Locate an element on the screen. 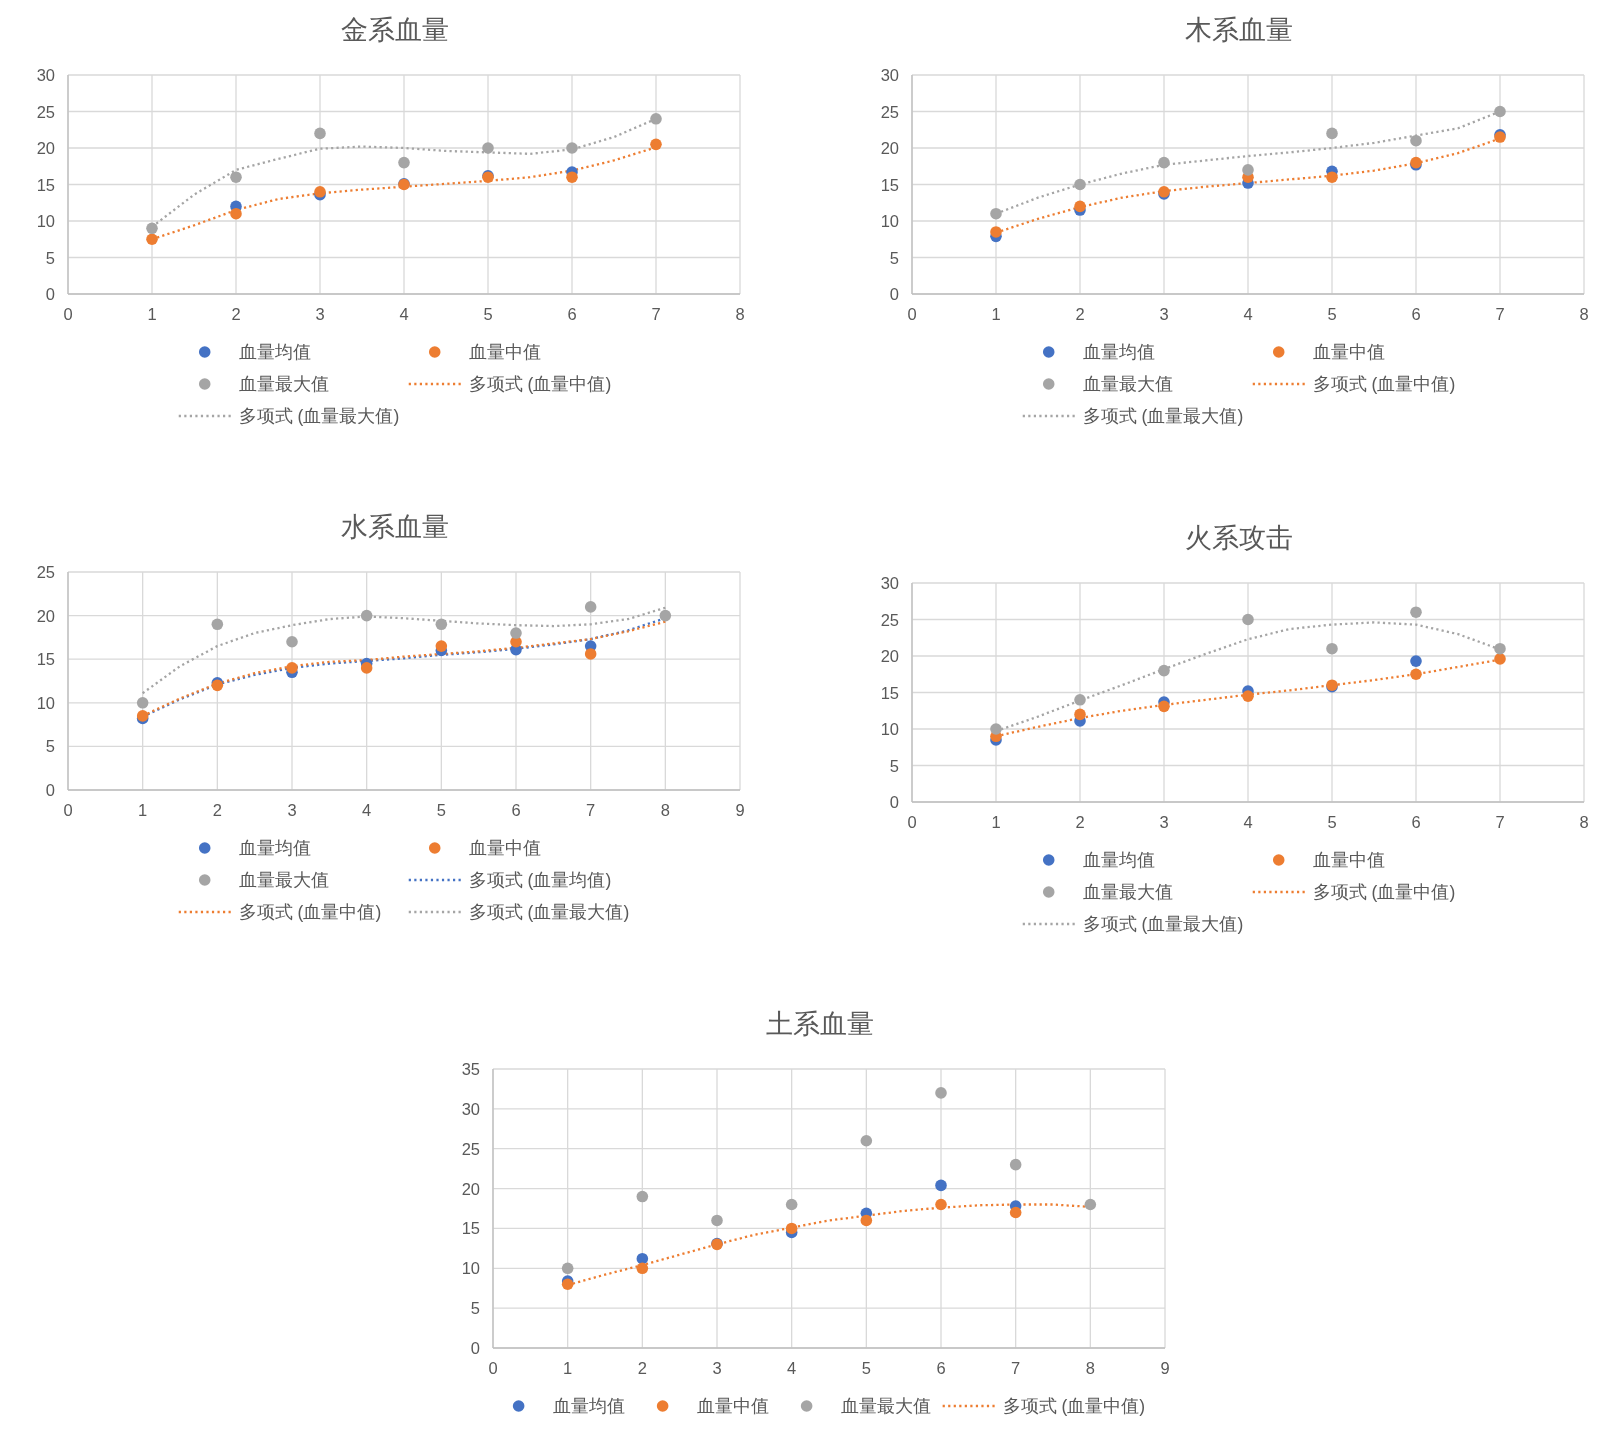  y-tick-label: 35 is located at coordinates (470, 1069).